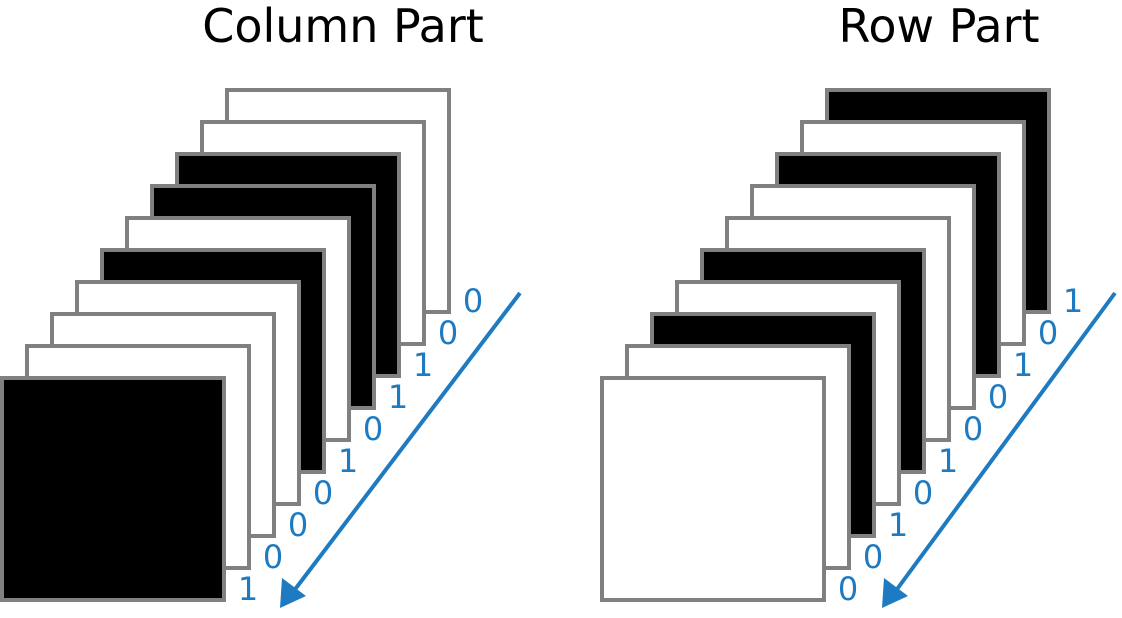  Describe the element at coordinates (293, 593) in the screenshot. I see `column-part-arrow-head` at that location.